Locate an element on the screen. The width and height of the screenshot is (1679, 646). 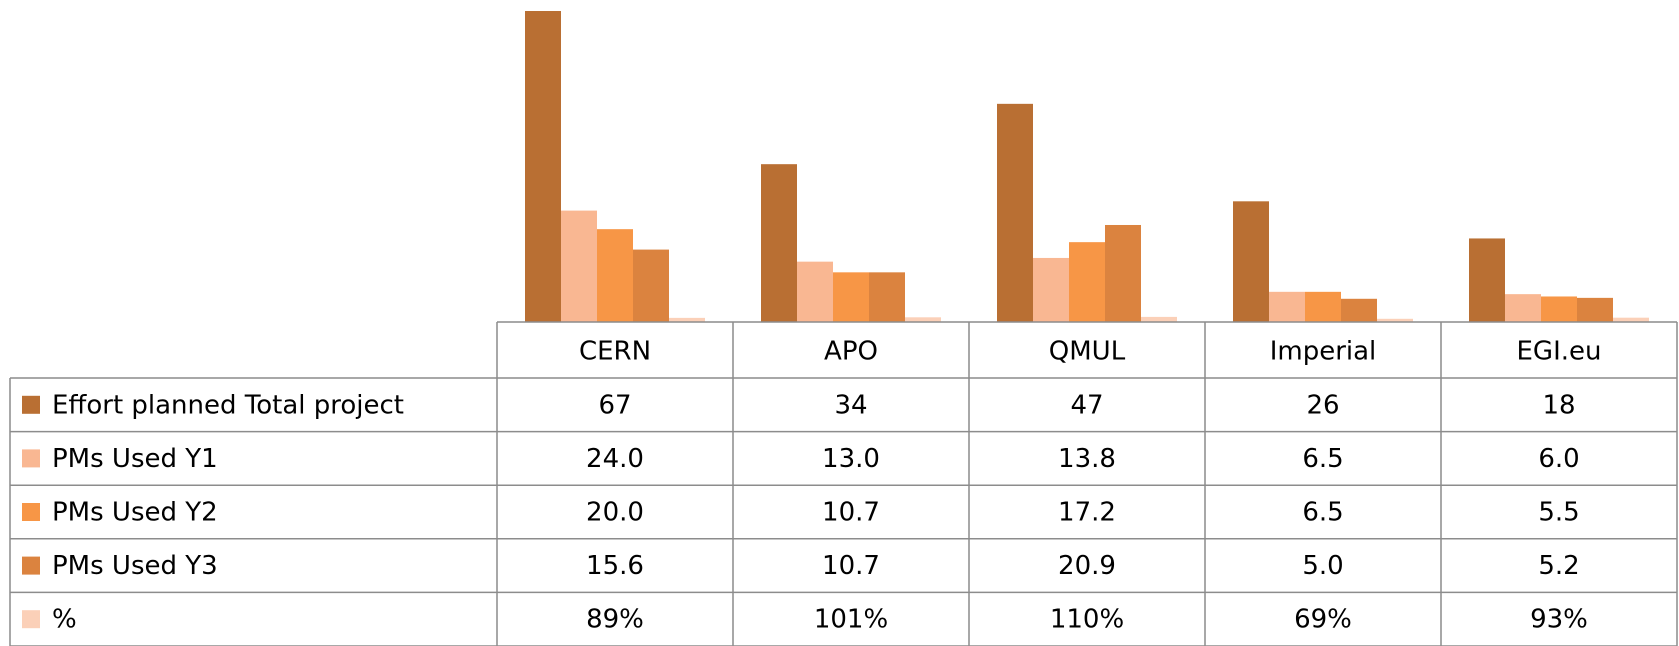
table-value: 69% is located at coordinates (1323, 620).